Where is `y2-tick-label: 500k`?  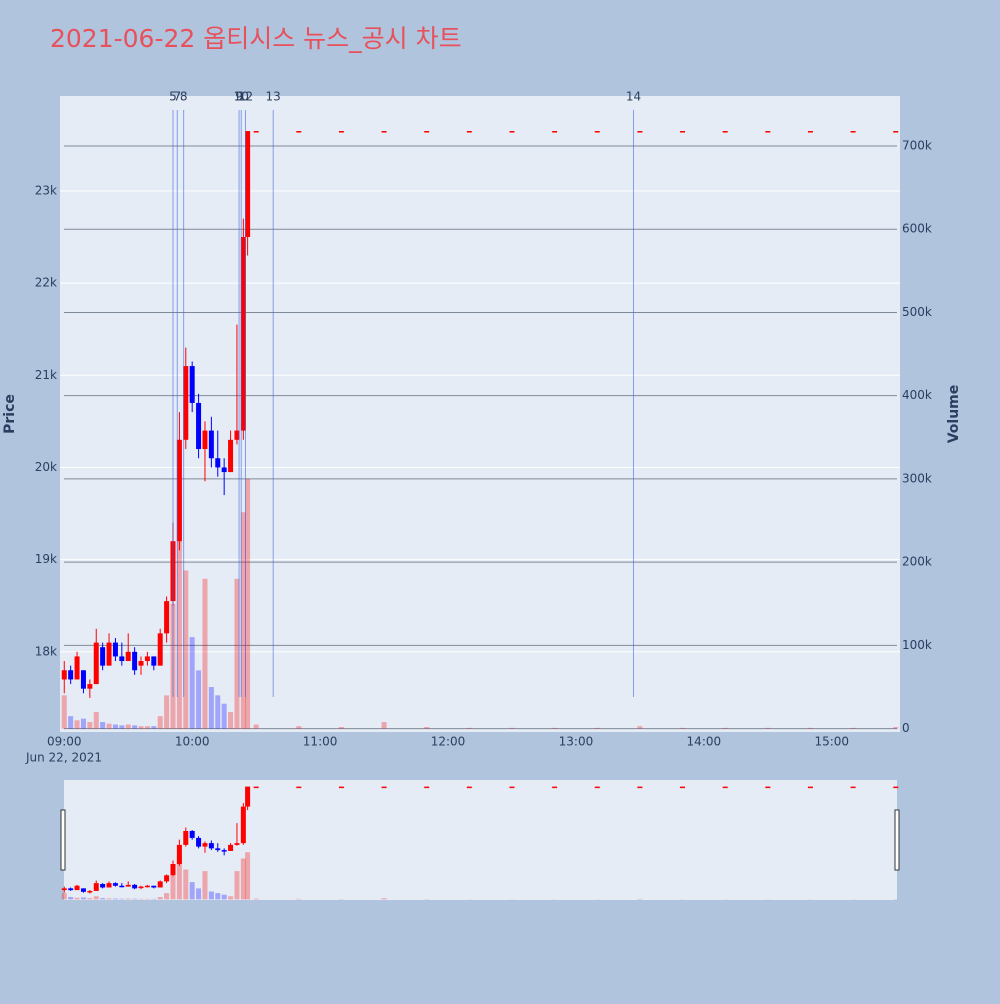
y2-tick-label: 500k is located at coordinates (917, 312).